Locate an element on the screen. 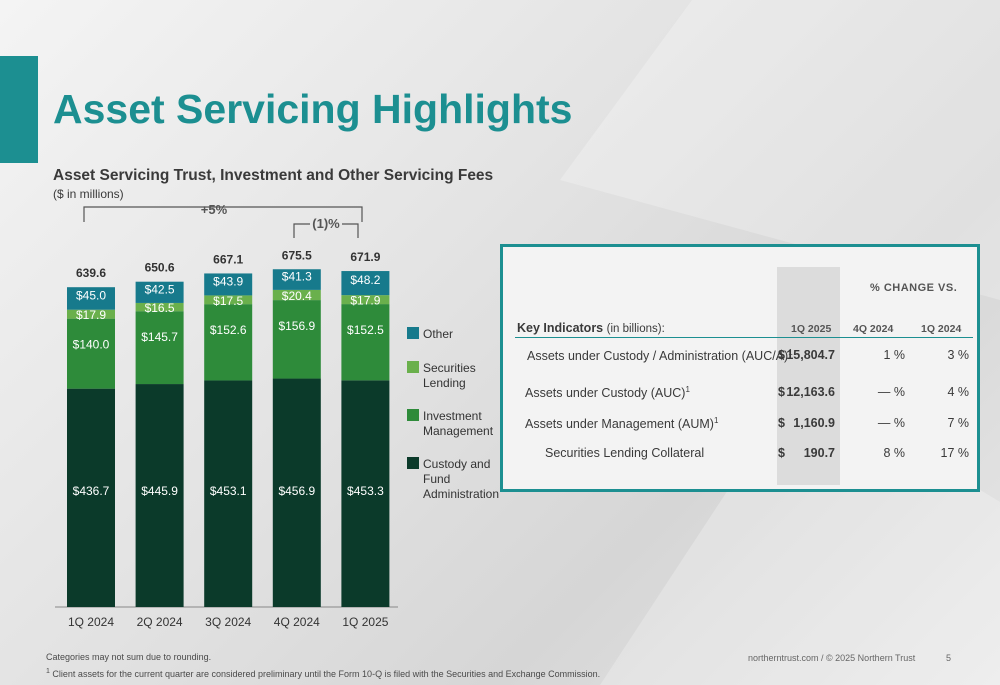 The width and height of the screenshot is (1000, 685). percent-change-header: % CHANGE VS. is located at coordinates (914, 288).